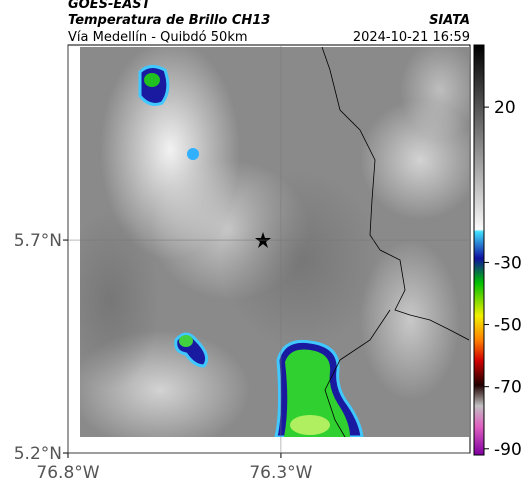 This screenshot has width=526, height=491. What do you see at coordinates (508, 388) in the screenshot?
I see `colorbar-tick-label: -70` at bounding box center [508, 388].